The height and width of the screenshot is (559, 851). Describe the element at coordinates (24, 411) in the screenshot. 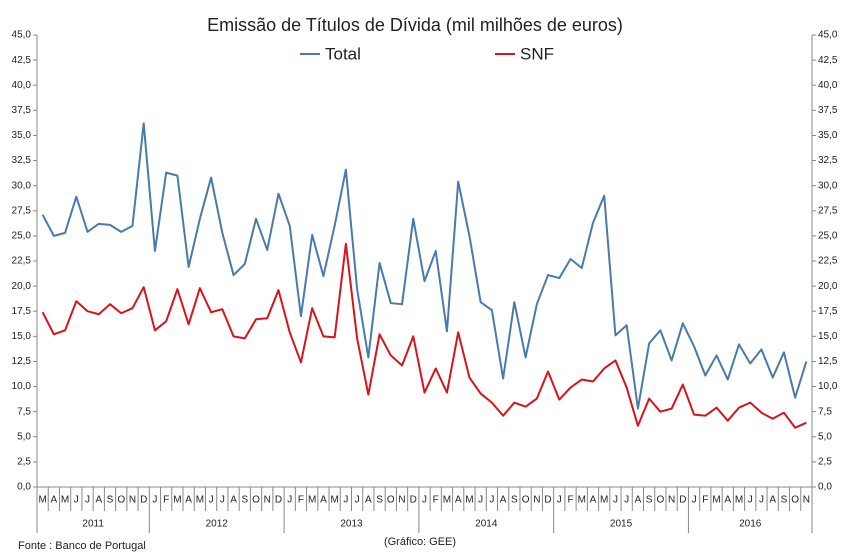

I see `y-tick-label: 7,5` at that location.